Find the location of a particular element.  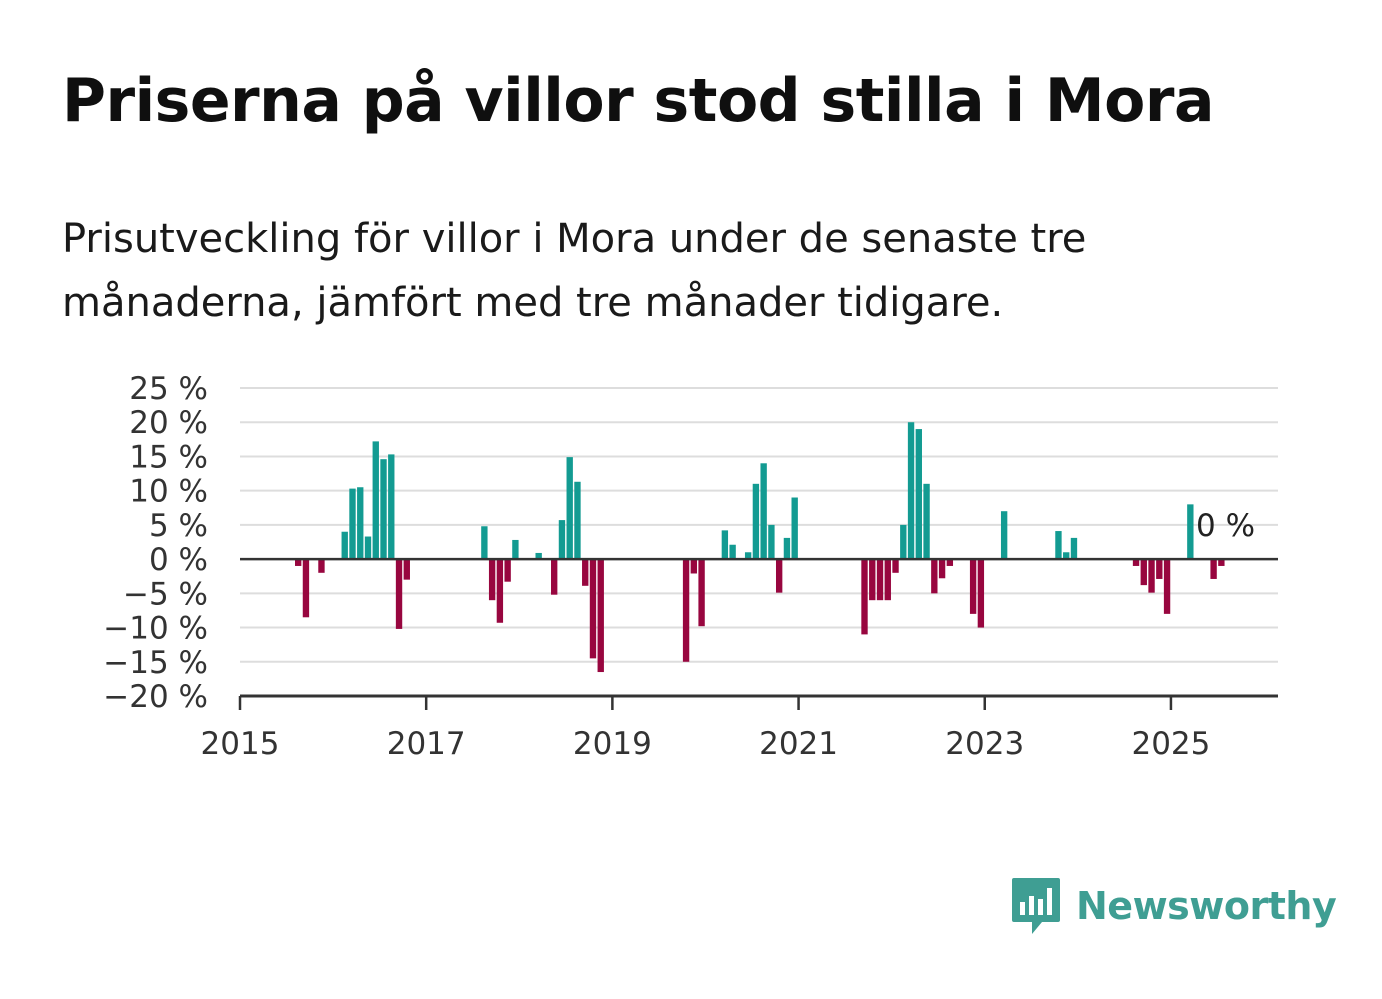

y-tick-label: 15 % is located at coordinates (168, 457).